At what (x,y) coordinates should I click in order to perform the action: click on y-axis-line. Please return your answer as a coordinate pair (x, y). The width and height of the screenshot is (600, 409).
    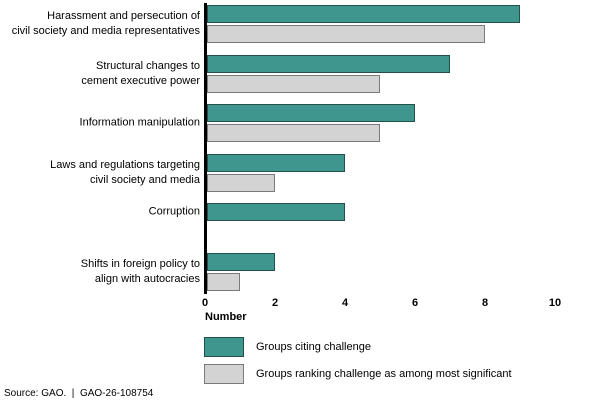
    Looking at the image, I should click on (205, 148).